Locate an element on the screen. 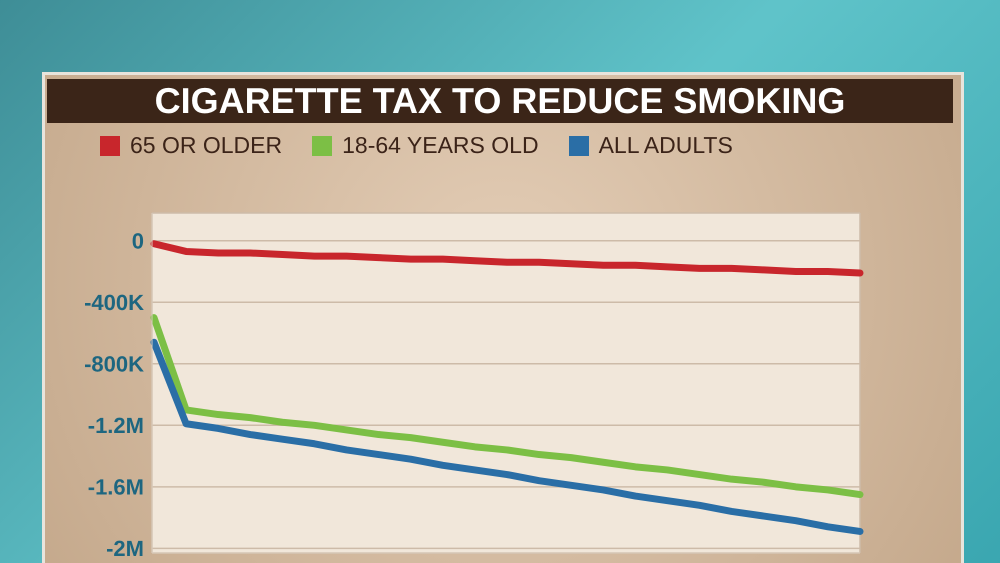 The width and height of the screenshot is (1000, 563). legend-label: 65 OR OLDER is located at coordinates (206, 145).